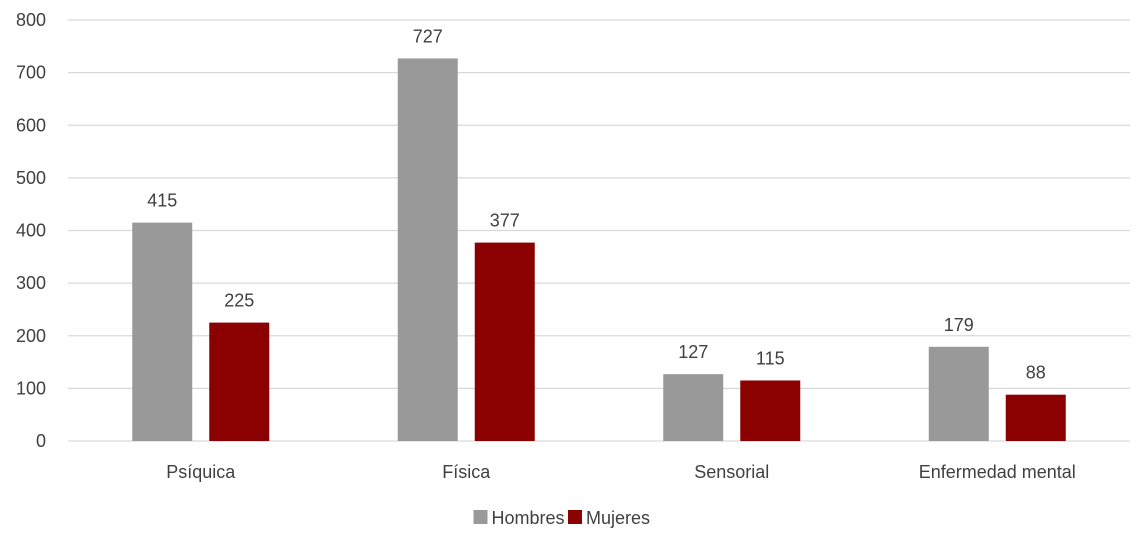  Describe the element at coordinates (621, 472) in the screenshot. I see `x-axis-category-labels: Psíquica Física Sensorial Enfermedad mental` at that location.